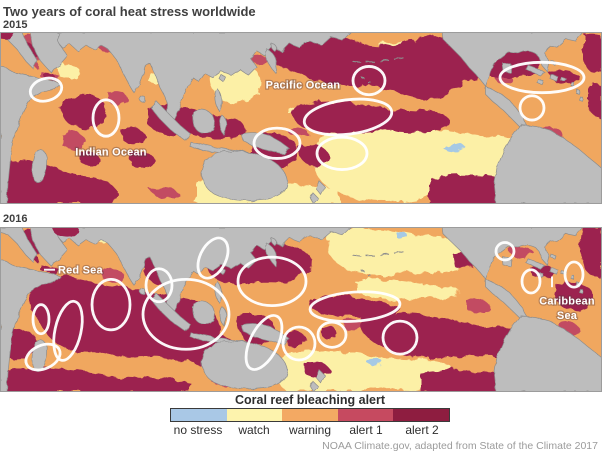 Image resolution: width=602 pixels, height=456 pixels. Describe the element at coordinates (199, 415) in the screenshot. I see `legend-swatch-no-stress` at that location.